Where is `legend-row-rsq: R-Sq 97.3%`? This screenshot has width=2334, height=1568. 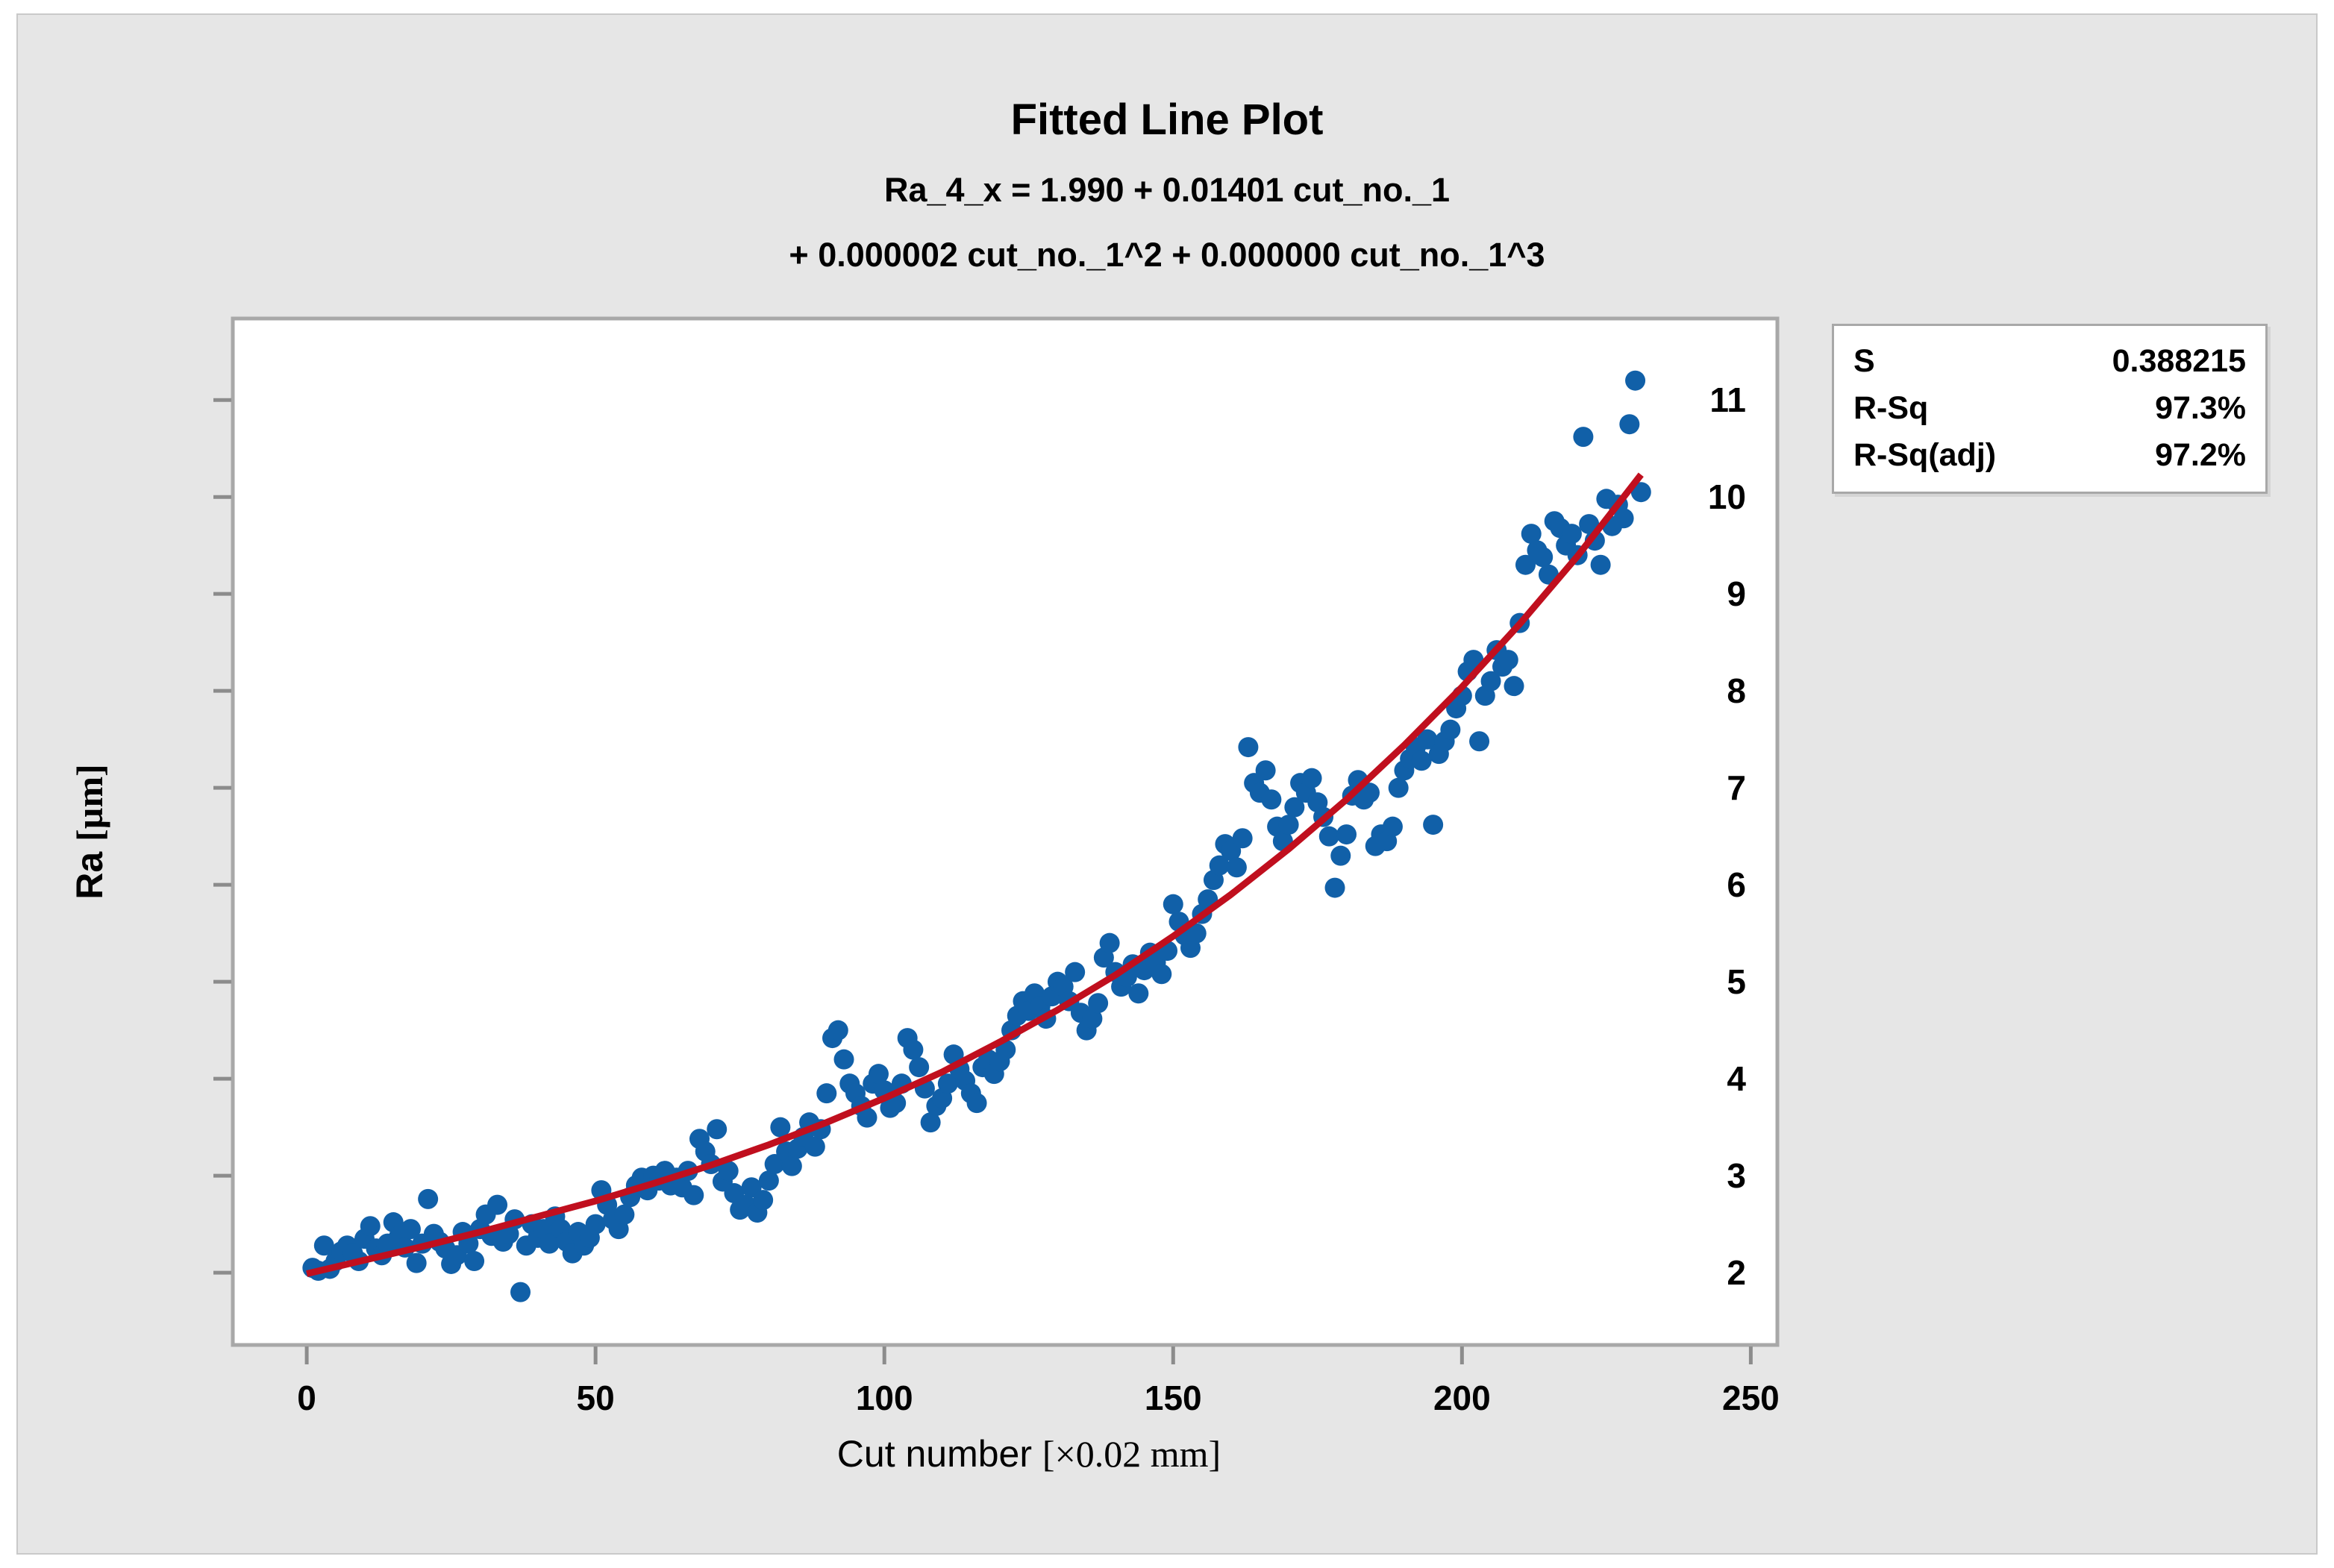
legend-row-rsq: R-Sq 97.3% is located at coordinates (2049, 409).